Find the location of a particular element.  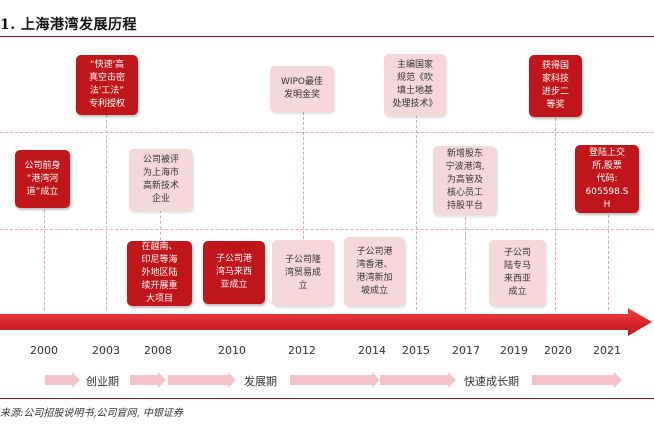

timeline-arrow is located at coordinates (326, 322).